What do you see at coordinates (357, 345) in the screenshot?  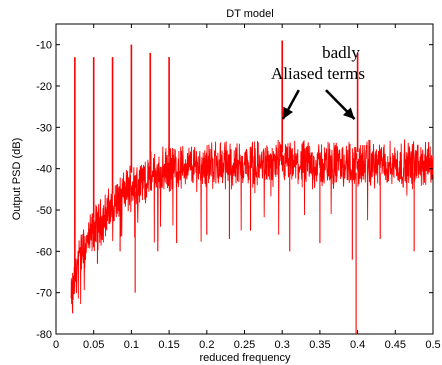 I see `x-tick-label: 0.4` at bounding box center [357, 345].